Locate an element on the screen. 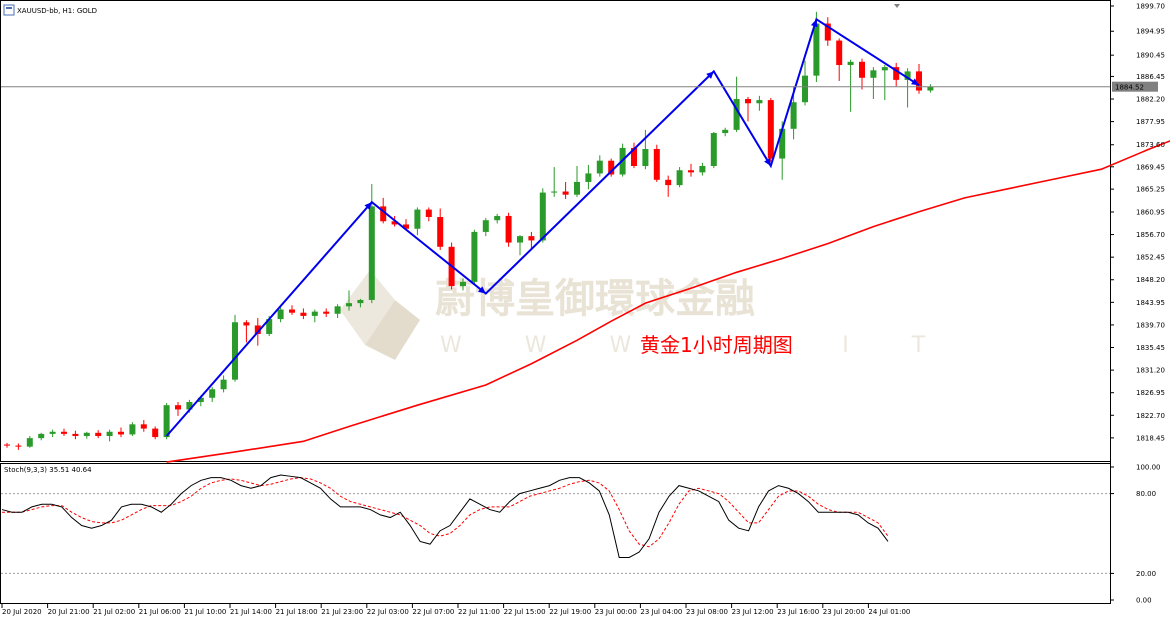  time-tick-label: 22 Jul 15:00 is located at coordinates (525, 612).